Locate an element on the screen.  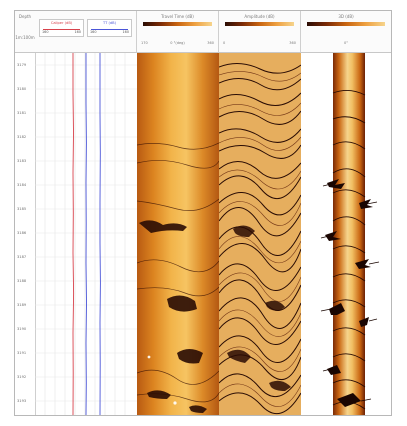
curve-2-legend: TT (dB) 160 160 is located at coordinates (109, 28).